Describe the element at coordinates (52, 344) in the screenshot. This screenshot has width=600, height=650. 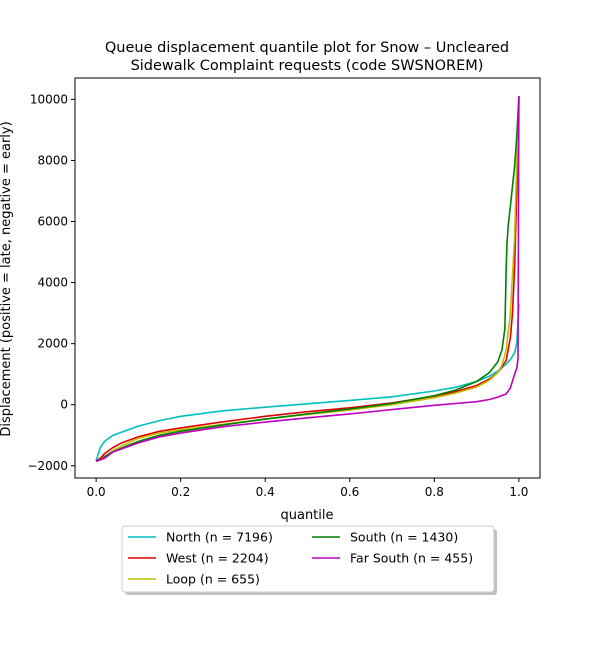
I see `y-tick-label: 2000` at that location.